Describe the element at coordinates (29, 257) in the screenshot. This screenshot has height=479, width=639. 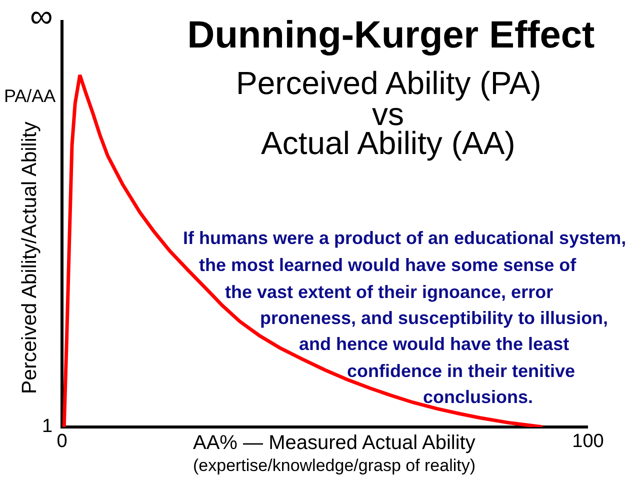
I see `y-axis-title: Perceived Ability/Actual Ability` at that location.